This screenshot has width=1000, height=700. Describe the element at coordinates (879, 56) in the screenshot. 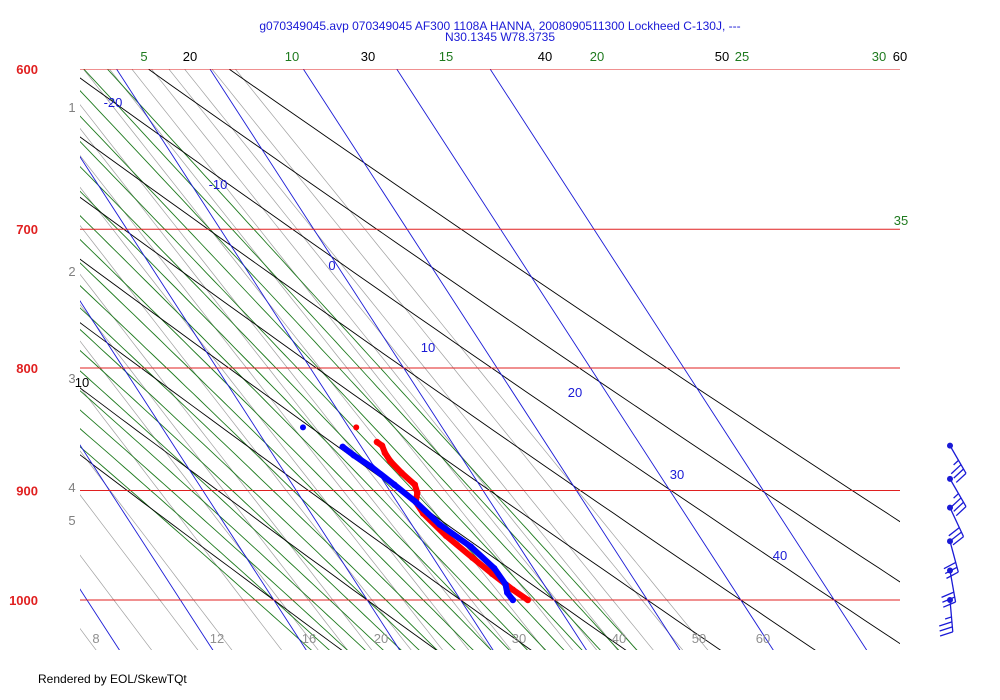

I see `moist-adiabat-label: 30` at that location.